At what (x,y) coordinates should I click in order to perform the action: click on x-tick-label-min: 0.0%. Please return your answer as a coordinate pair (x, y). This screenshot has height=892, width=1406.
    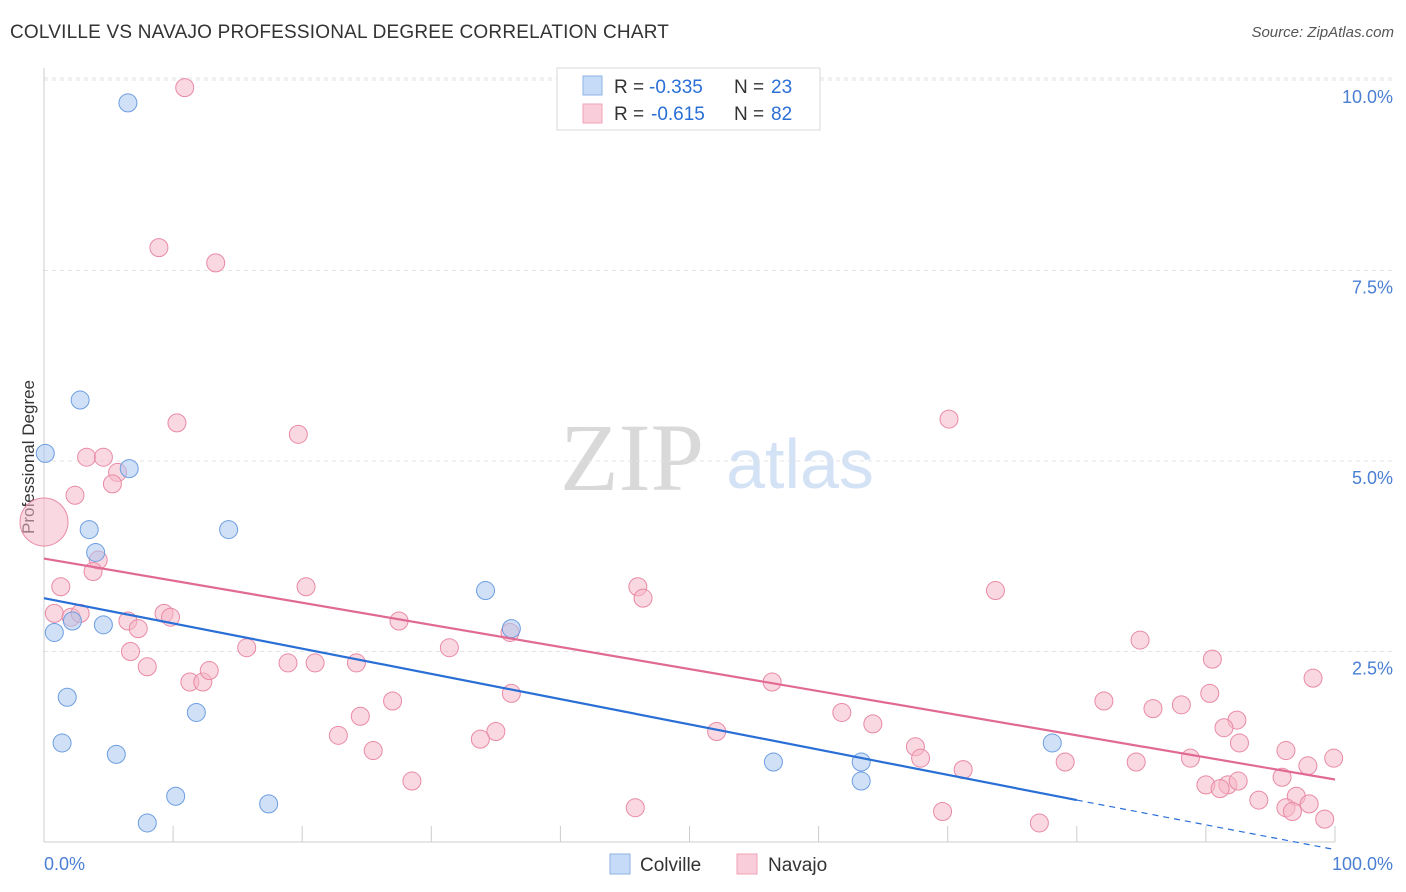
    Looking at the image, I should click on (64, 864).